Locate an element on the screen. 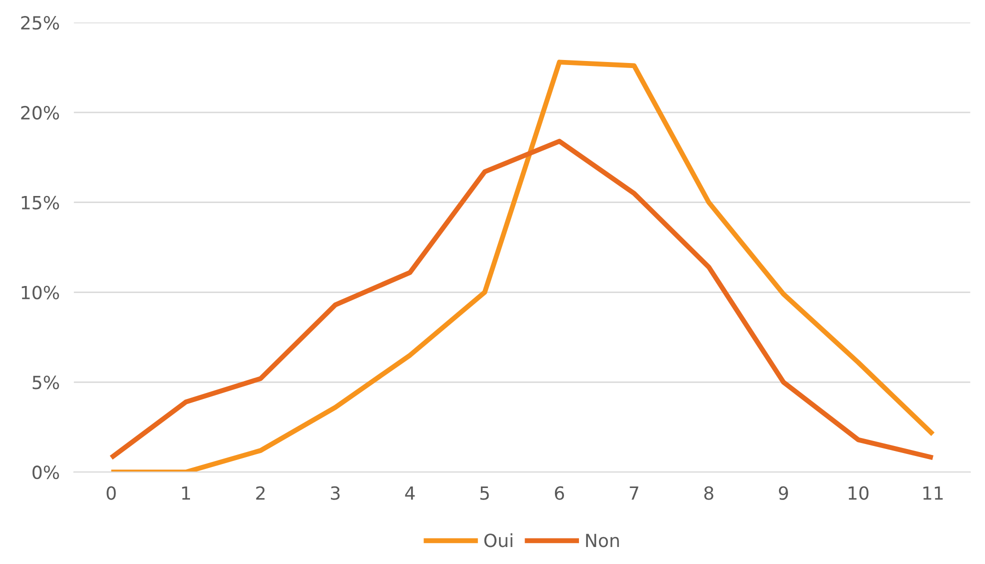 This screenshot has height=564, width=985. x-tick-label: 3 is located at coordinates (335, 493).